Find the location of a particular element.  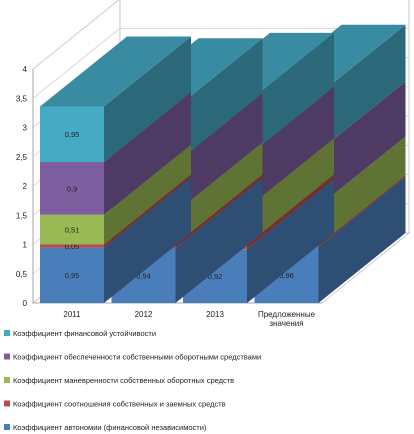

legend-label: Коэффициент финансовой устойчивости is located at coordinates (84, 333).